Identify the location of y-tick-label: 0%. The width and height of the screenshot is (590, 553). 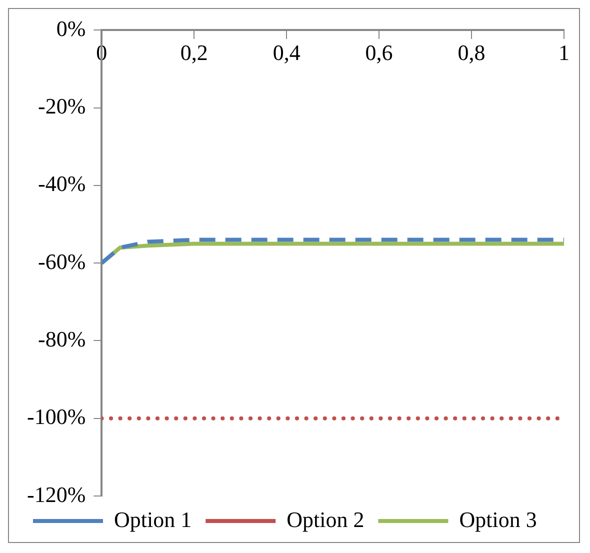
(71, 28).